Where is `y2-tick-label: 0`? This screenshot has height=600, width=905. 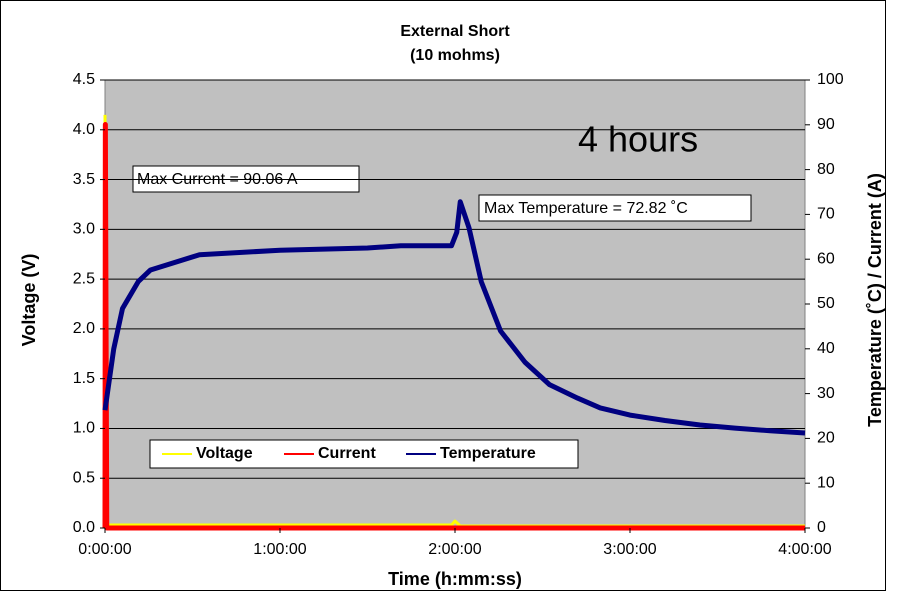 y2-tick-label: 0 is located at coordinates (821, 527).